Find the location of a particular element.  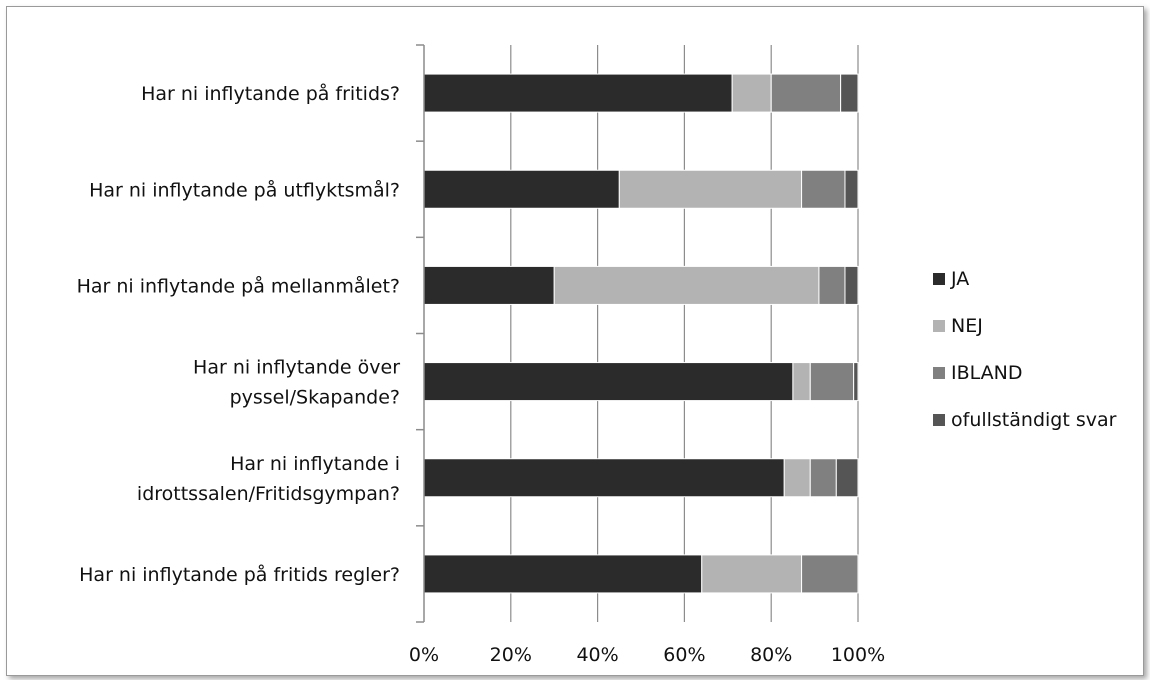

x-tick-label: 60% is located at coordinates (684, 655).